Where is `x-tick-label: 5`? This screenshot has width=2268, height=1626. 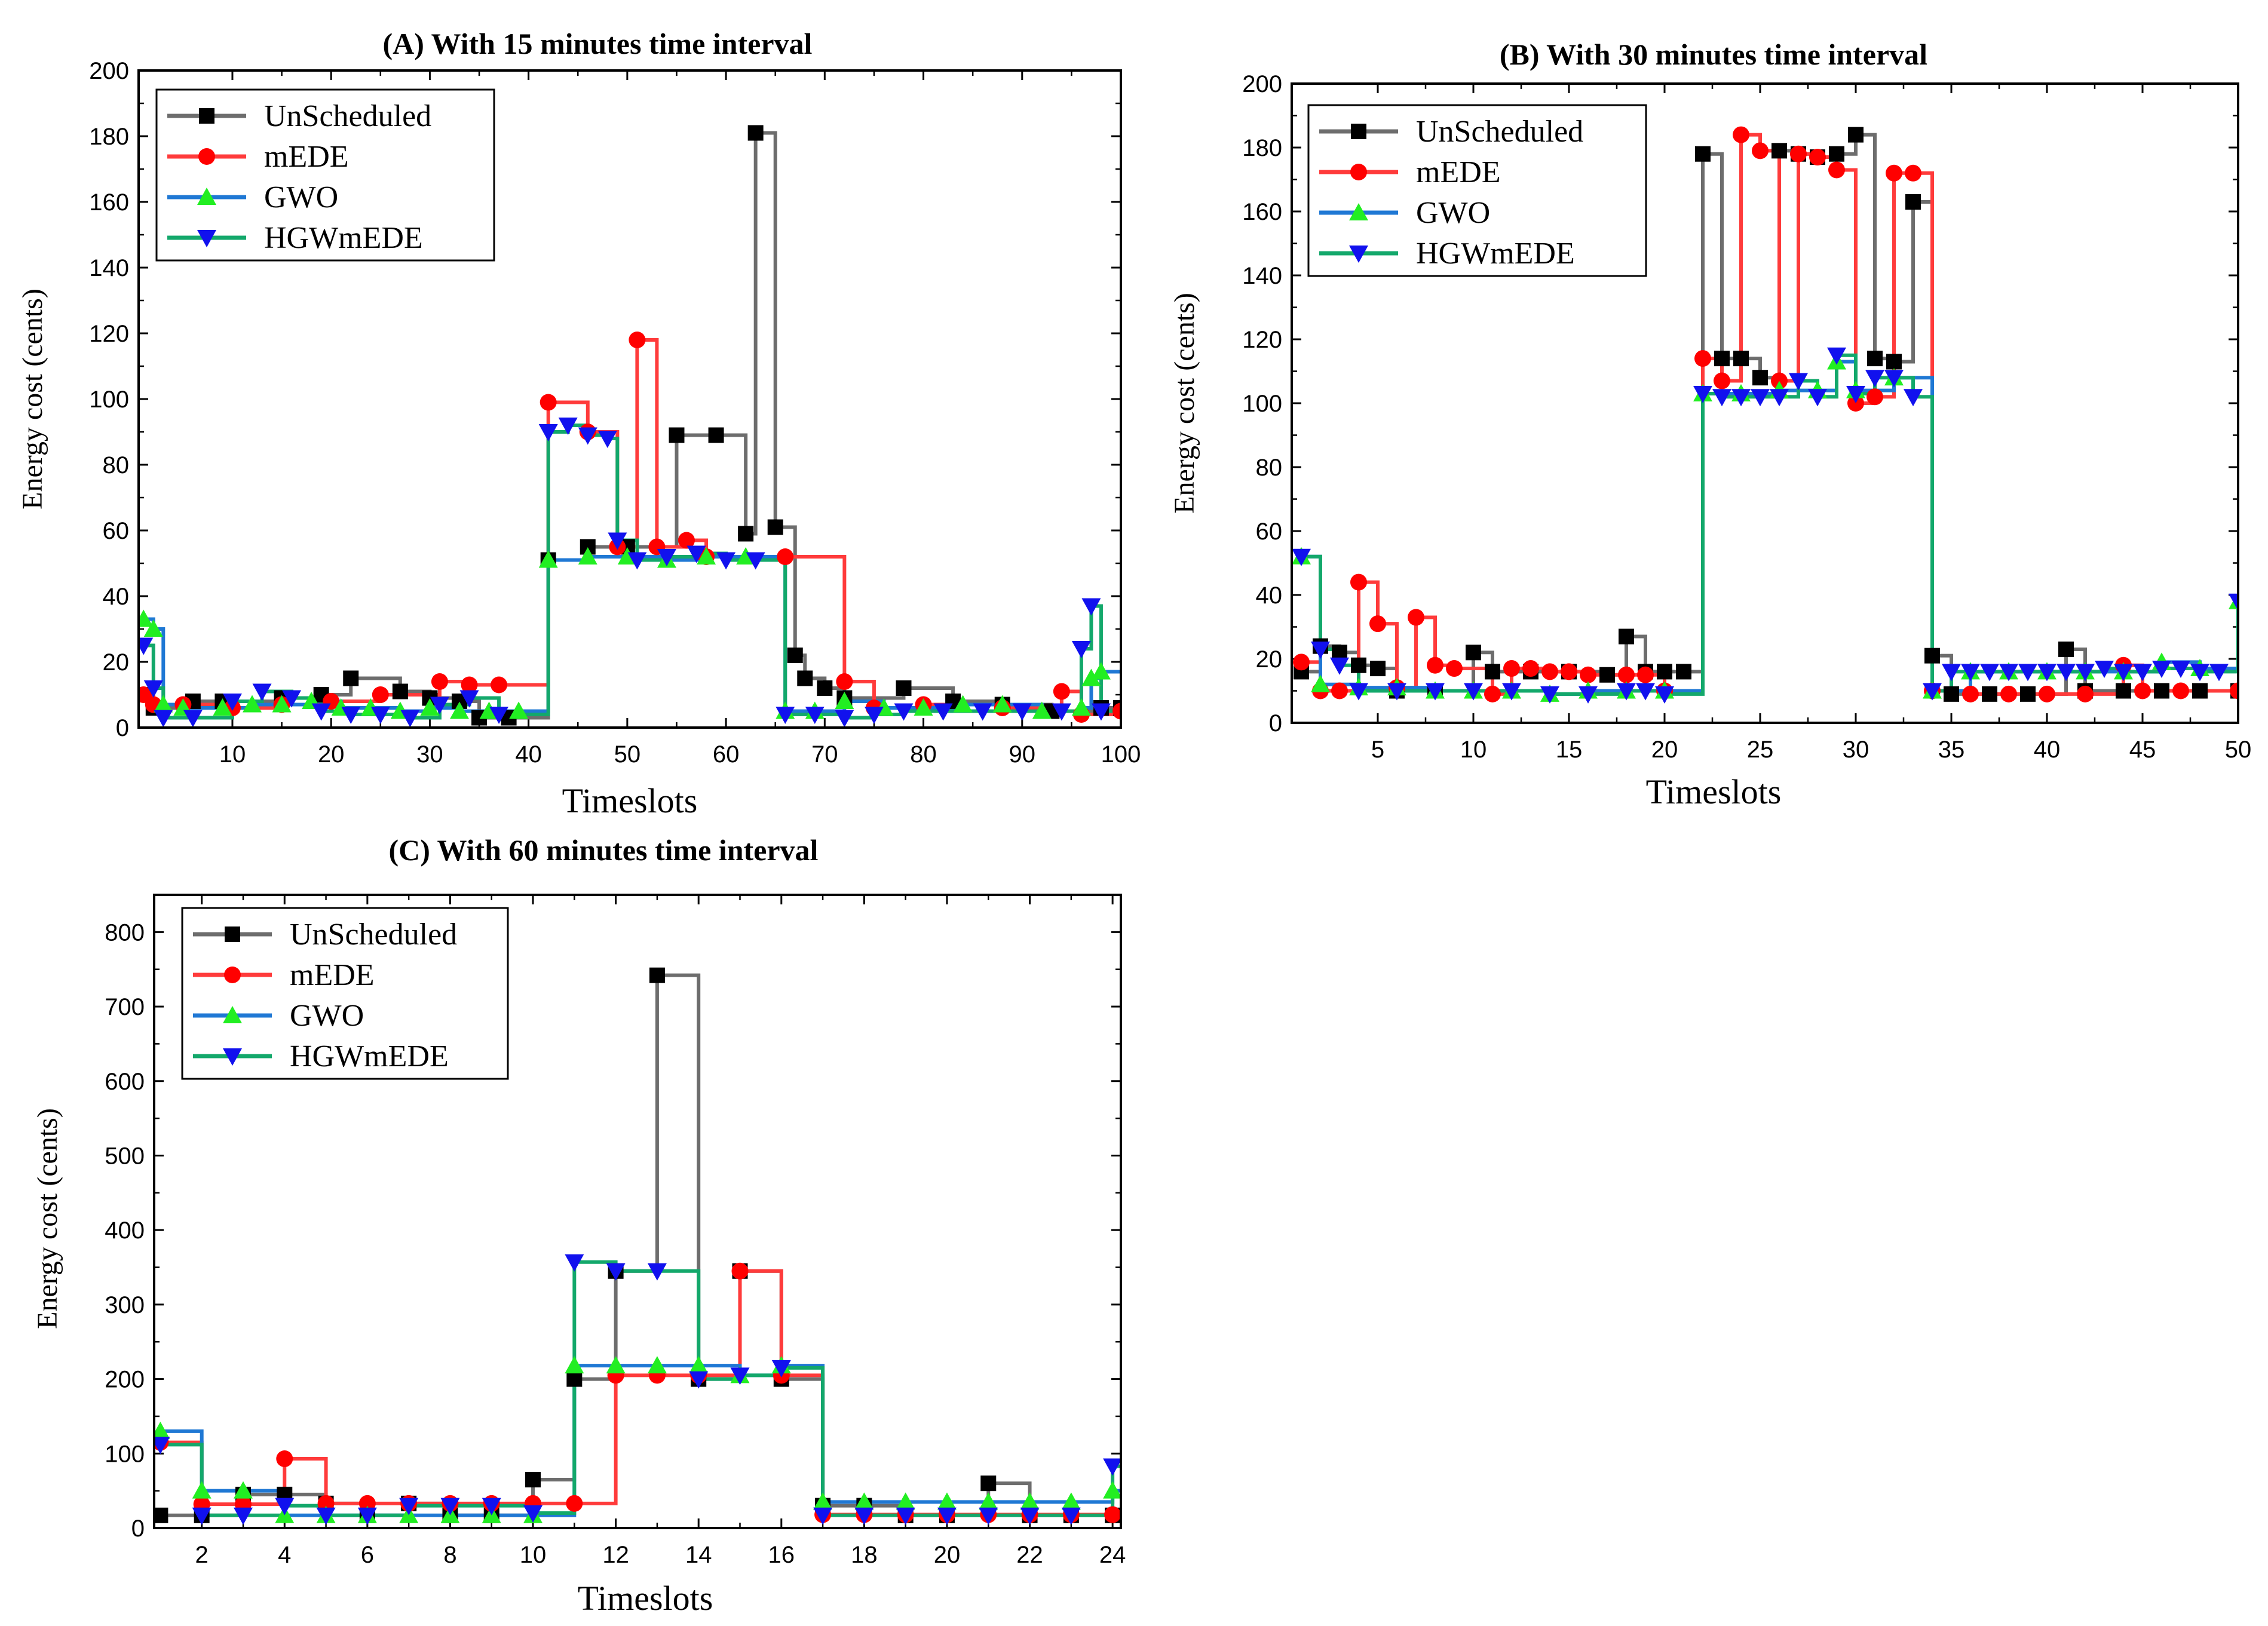
x-tick-label: 5 is located at coordinates (1378, 750).